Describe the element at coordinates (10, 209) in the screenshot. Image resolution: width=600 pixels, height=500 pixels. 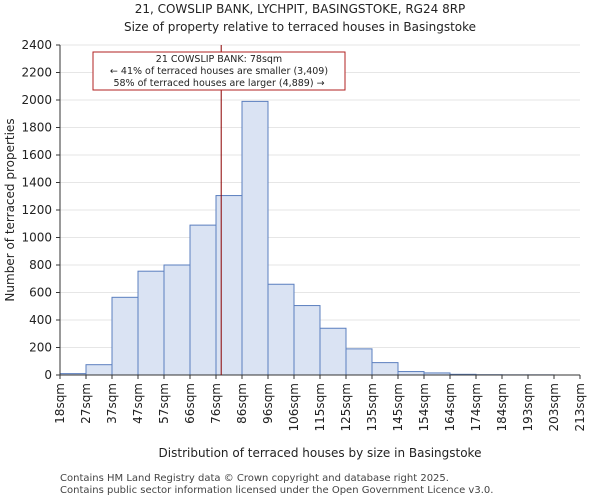
I see `y-axis-label: Number of terraced properties` at that location.